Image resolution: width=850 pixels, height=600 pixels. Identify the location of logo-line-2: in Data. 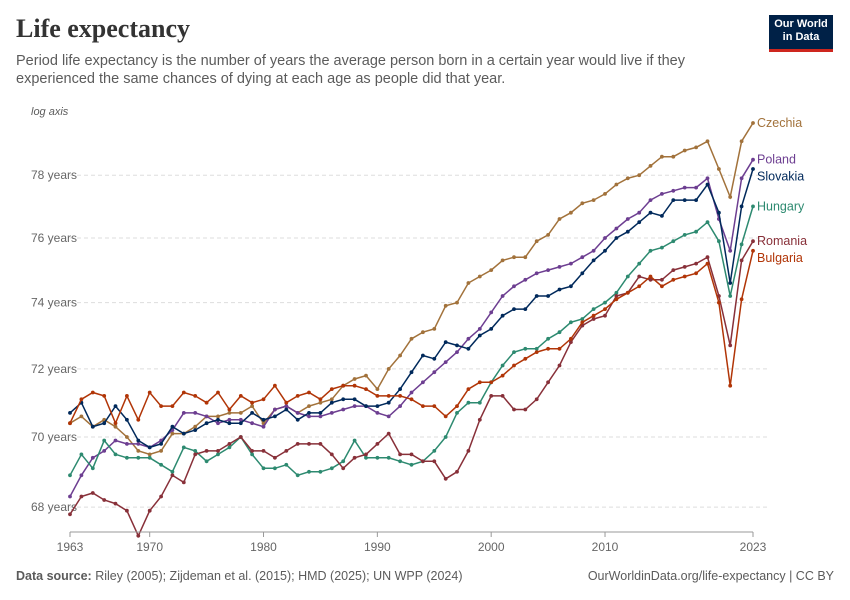
(801, 37).